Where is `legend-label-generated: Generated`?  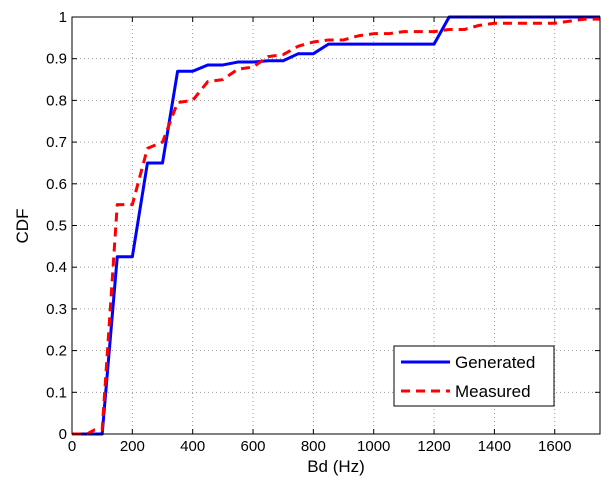 legend-label-generated: Generated is located at coordinates (495, 362).